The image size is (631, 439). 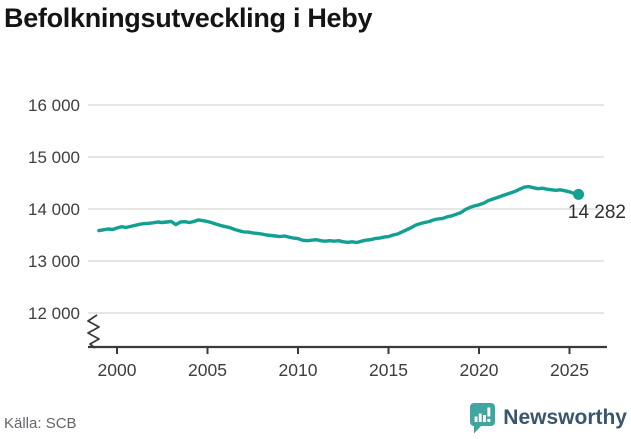 What do you see at coordinates (479, 370) in the screenshot?
I see `x-tick-label: 2020` at bounding box center [479, 370].